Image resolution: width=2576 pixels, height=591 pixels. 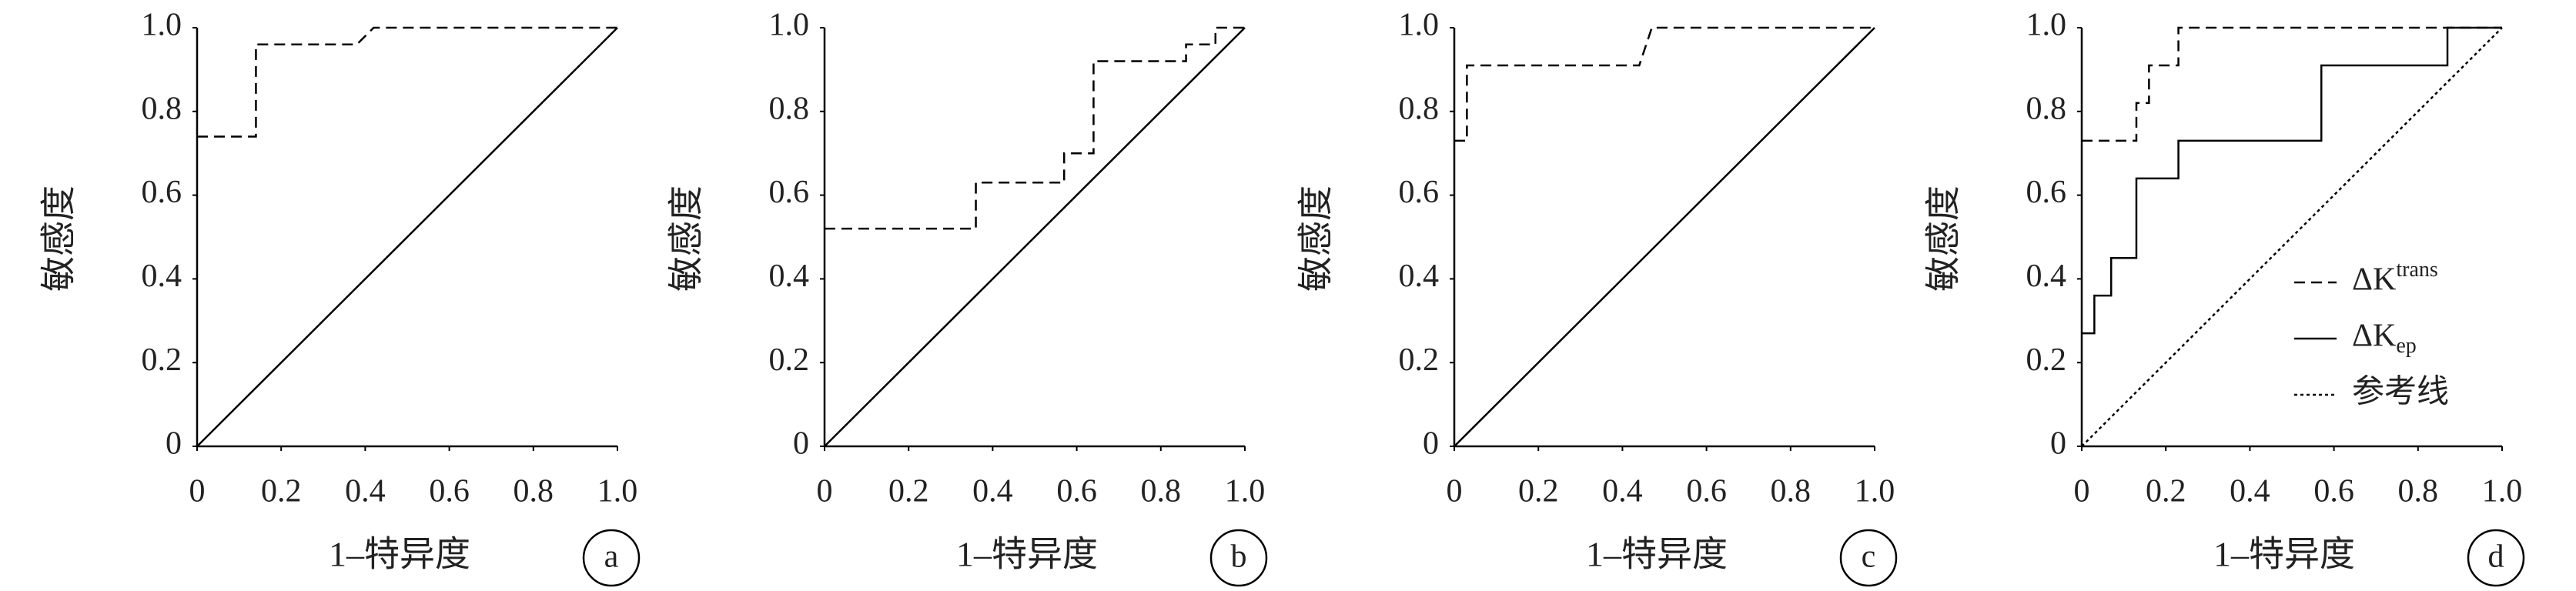 I want to click on legend-label: 参考线, so click(x=2401, y=392).